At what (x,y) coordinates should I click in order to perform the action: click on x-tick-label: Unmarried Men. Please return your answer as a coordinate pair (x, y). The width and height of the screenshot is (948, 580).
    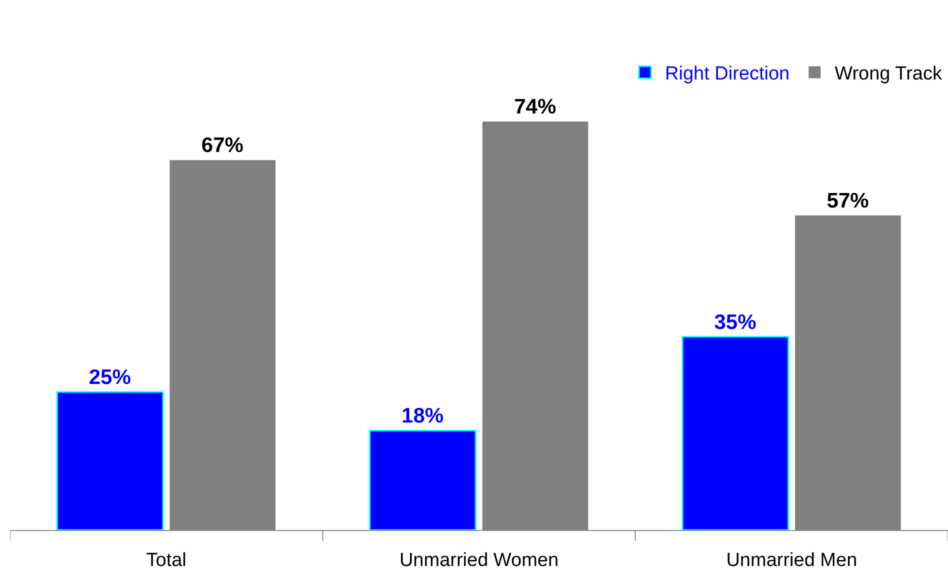
    Looking at the image, I should click on (792, 560).